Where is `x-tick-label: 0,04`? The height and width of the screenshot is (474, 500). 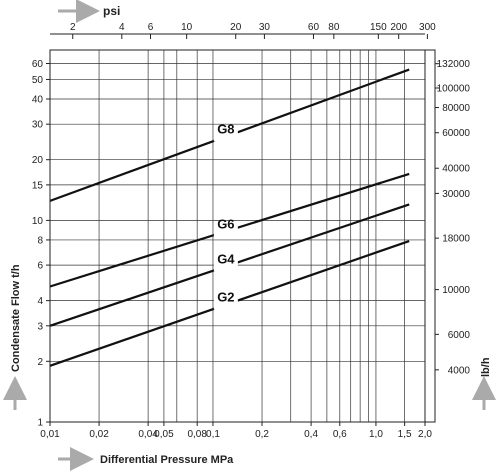 x-tick-label: 0,04 is located at coordinates (148, 434).